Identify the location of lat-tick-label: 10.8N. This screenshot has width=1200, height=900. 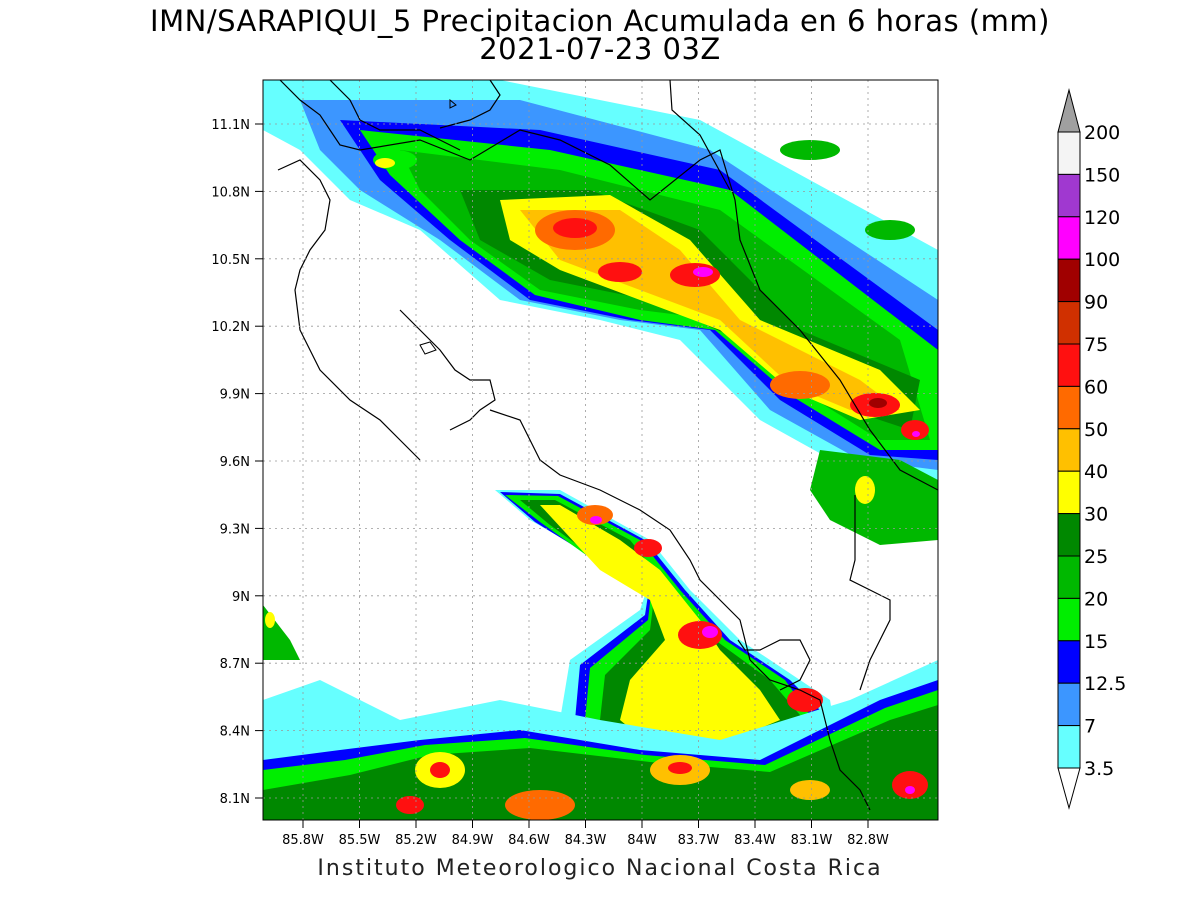
(230, 192).